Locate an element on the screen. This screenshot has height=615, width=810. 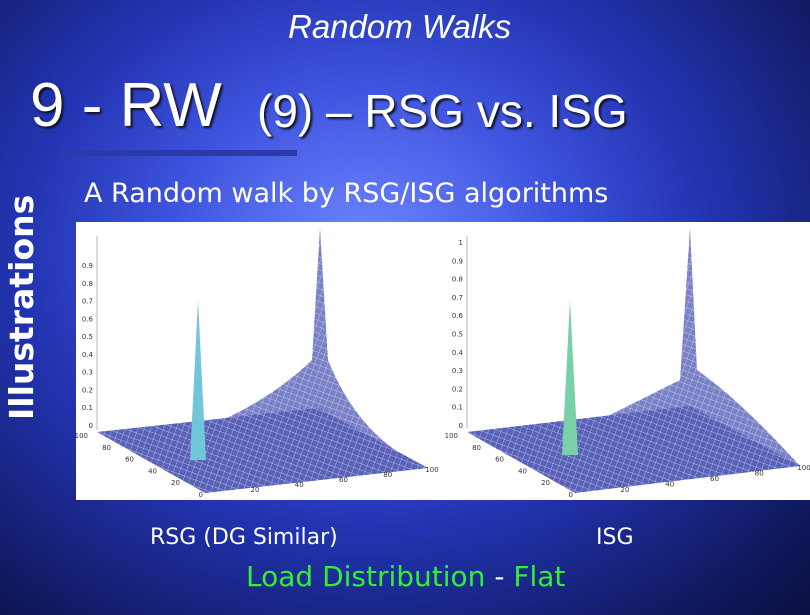
title-main: 9 - RW is located at coordinates (126, 105).